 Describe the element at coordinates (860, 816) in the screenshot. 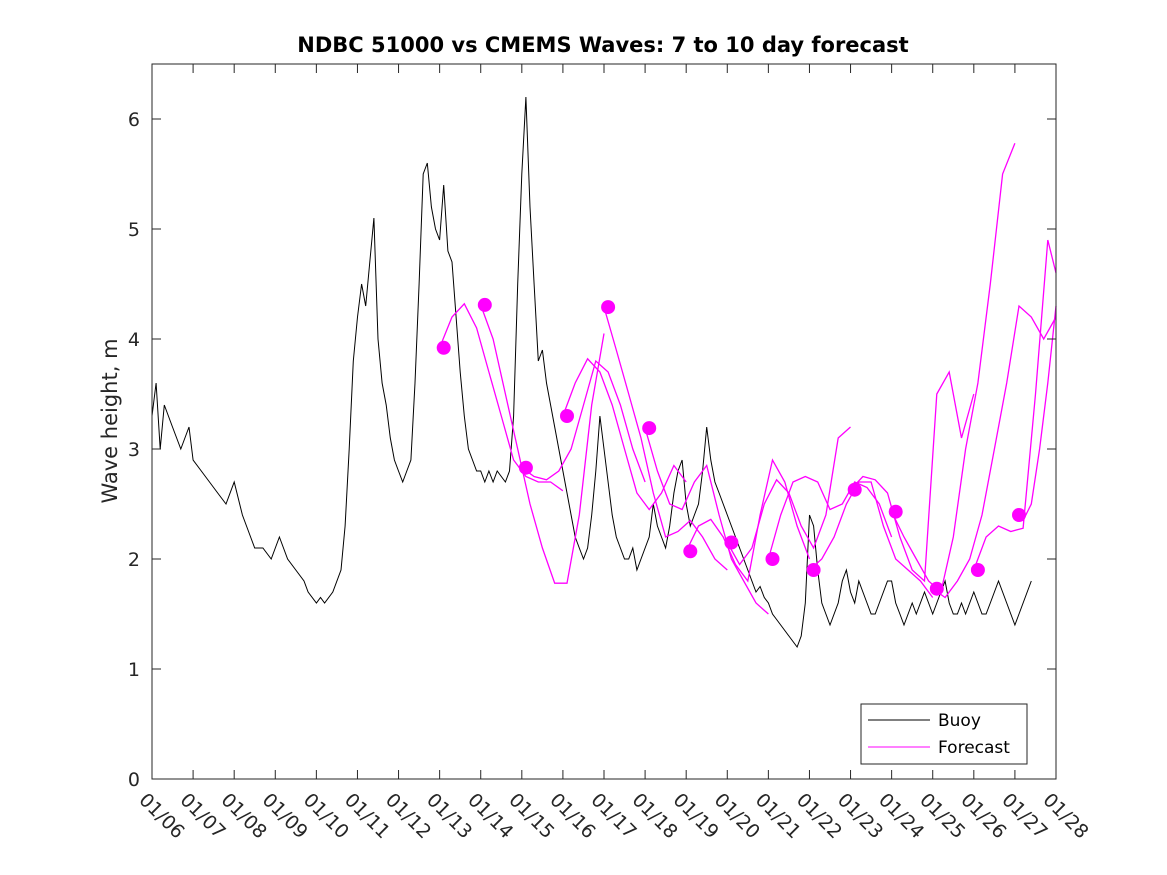

I see `x-tick-label: 01/23` at that location.